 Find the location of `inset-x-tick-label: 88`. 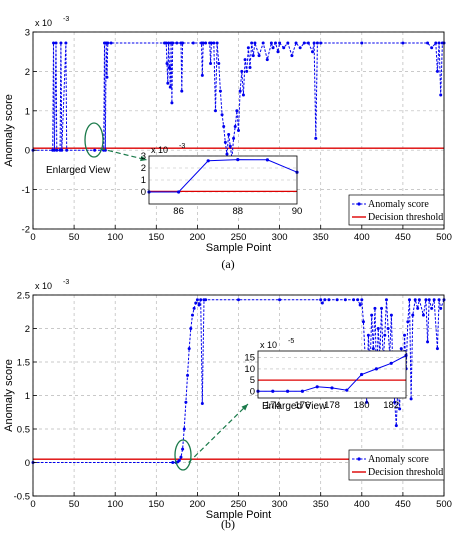

inset-x-tick-label: 88 is located at coordinates (238, 211).